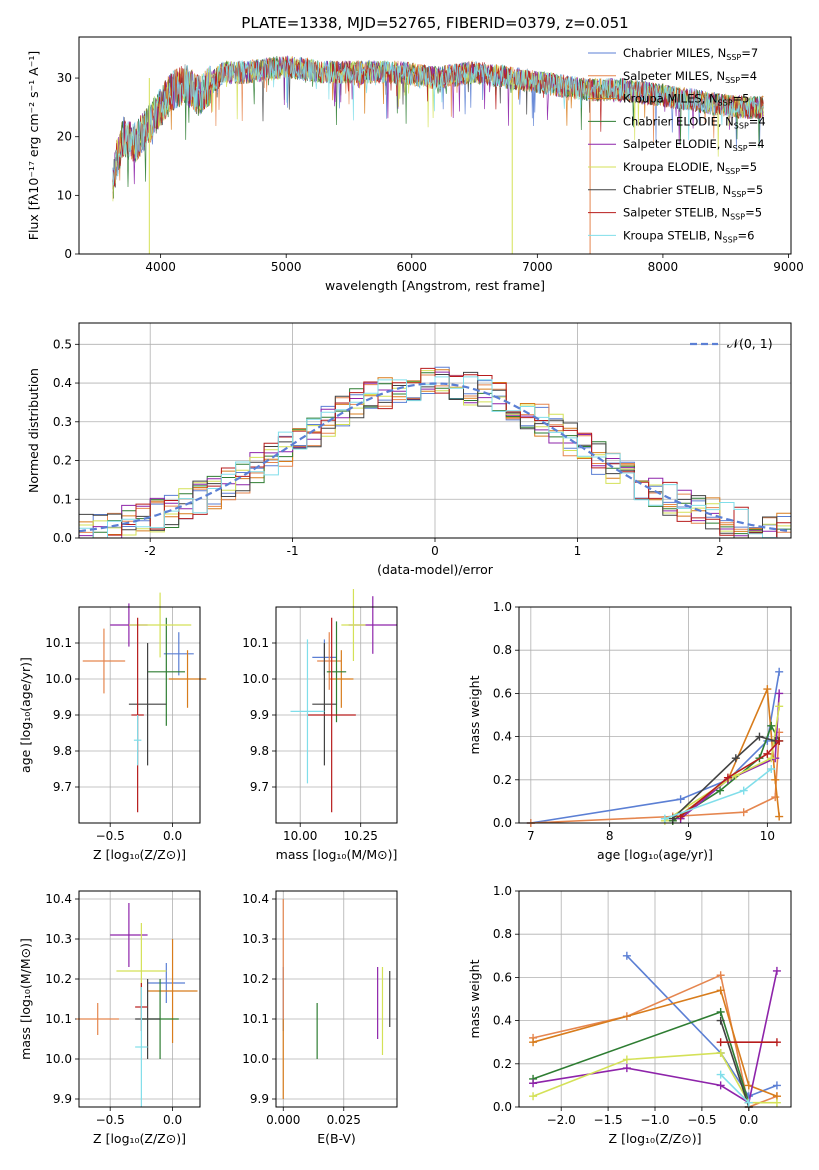 The width and height of the screenshot is (819, 1170). Describe the element at coordinates (720, 551) in the screenshot. I see `x-tick-label: 2` at that location.